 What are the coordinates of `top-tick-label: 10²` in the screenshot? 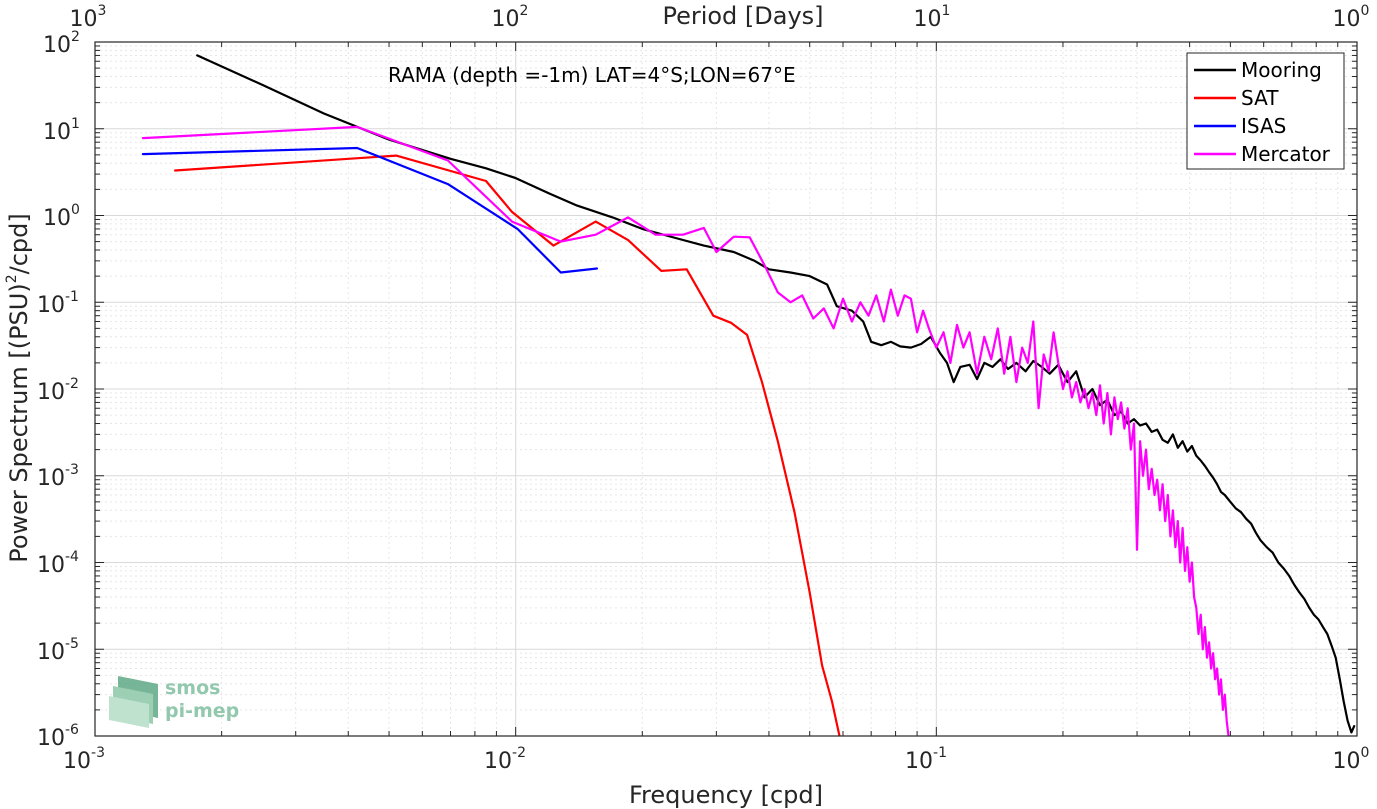 It's located at (510, 17).